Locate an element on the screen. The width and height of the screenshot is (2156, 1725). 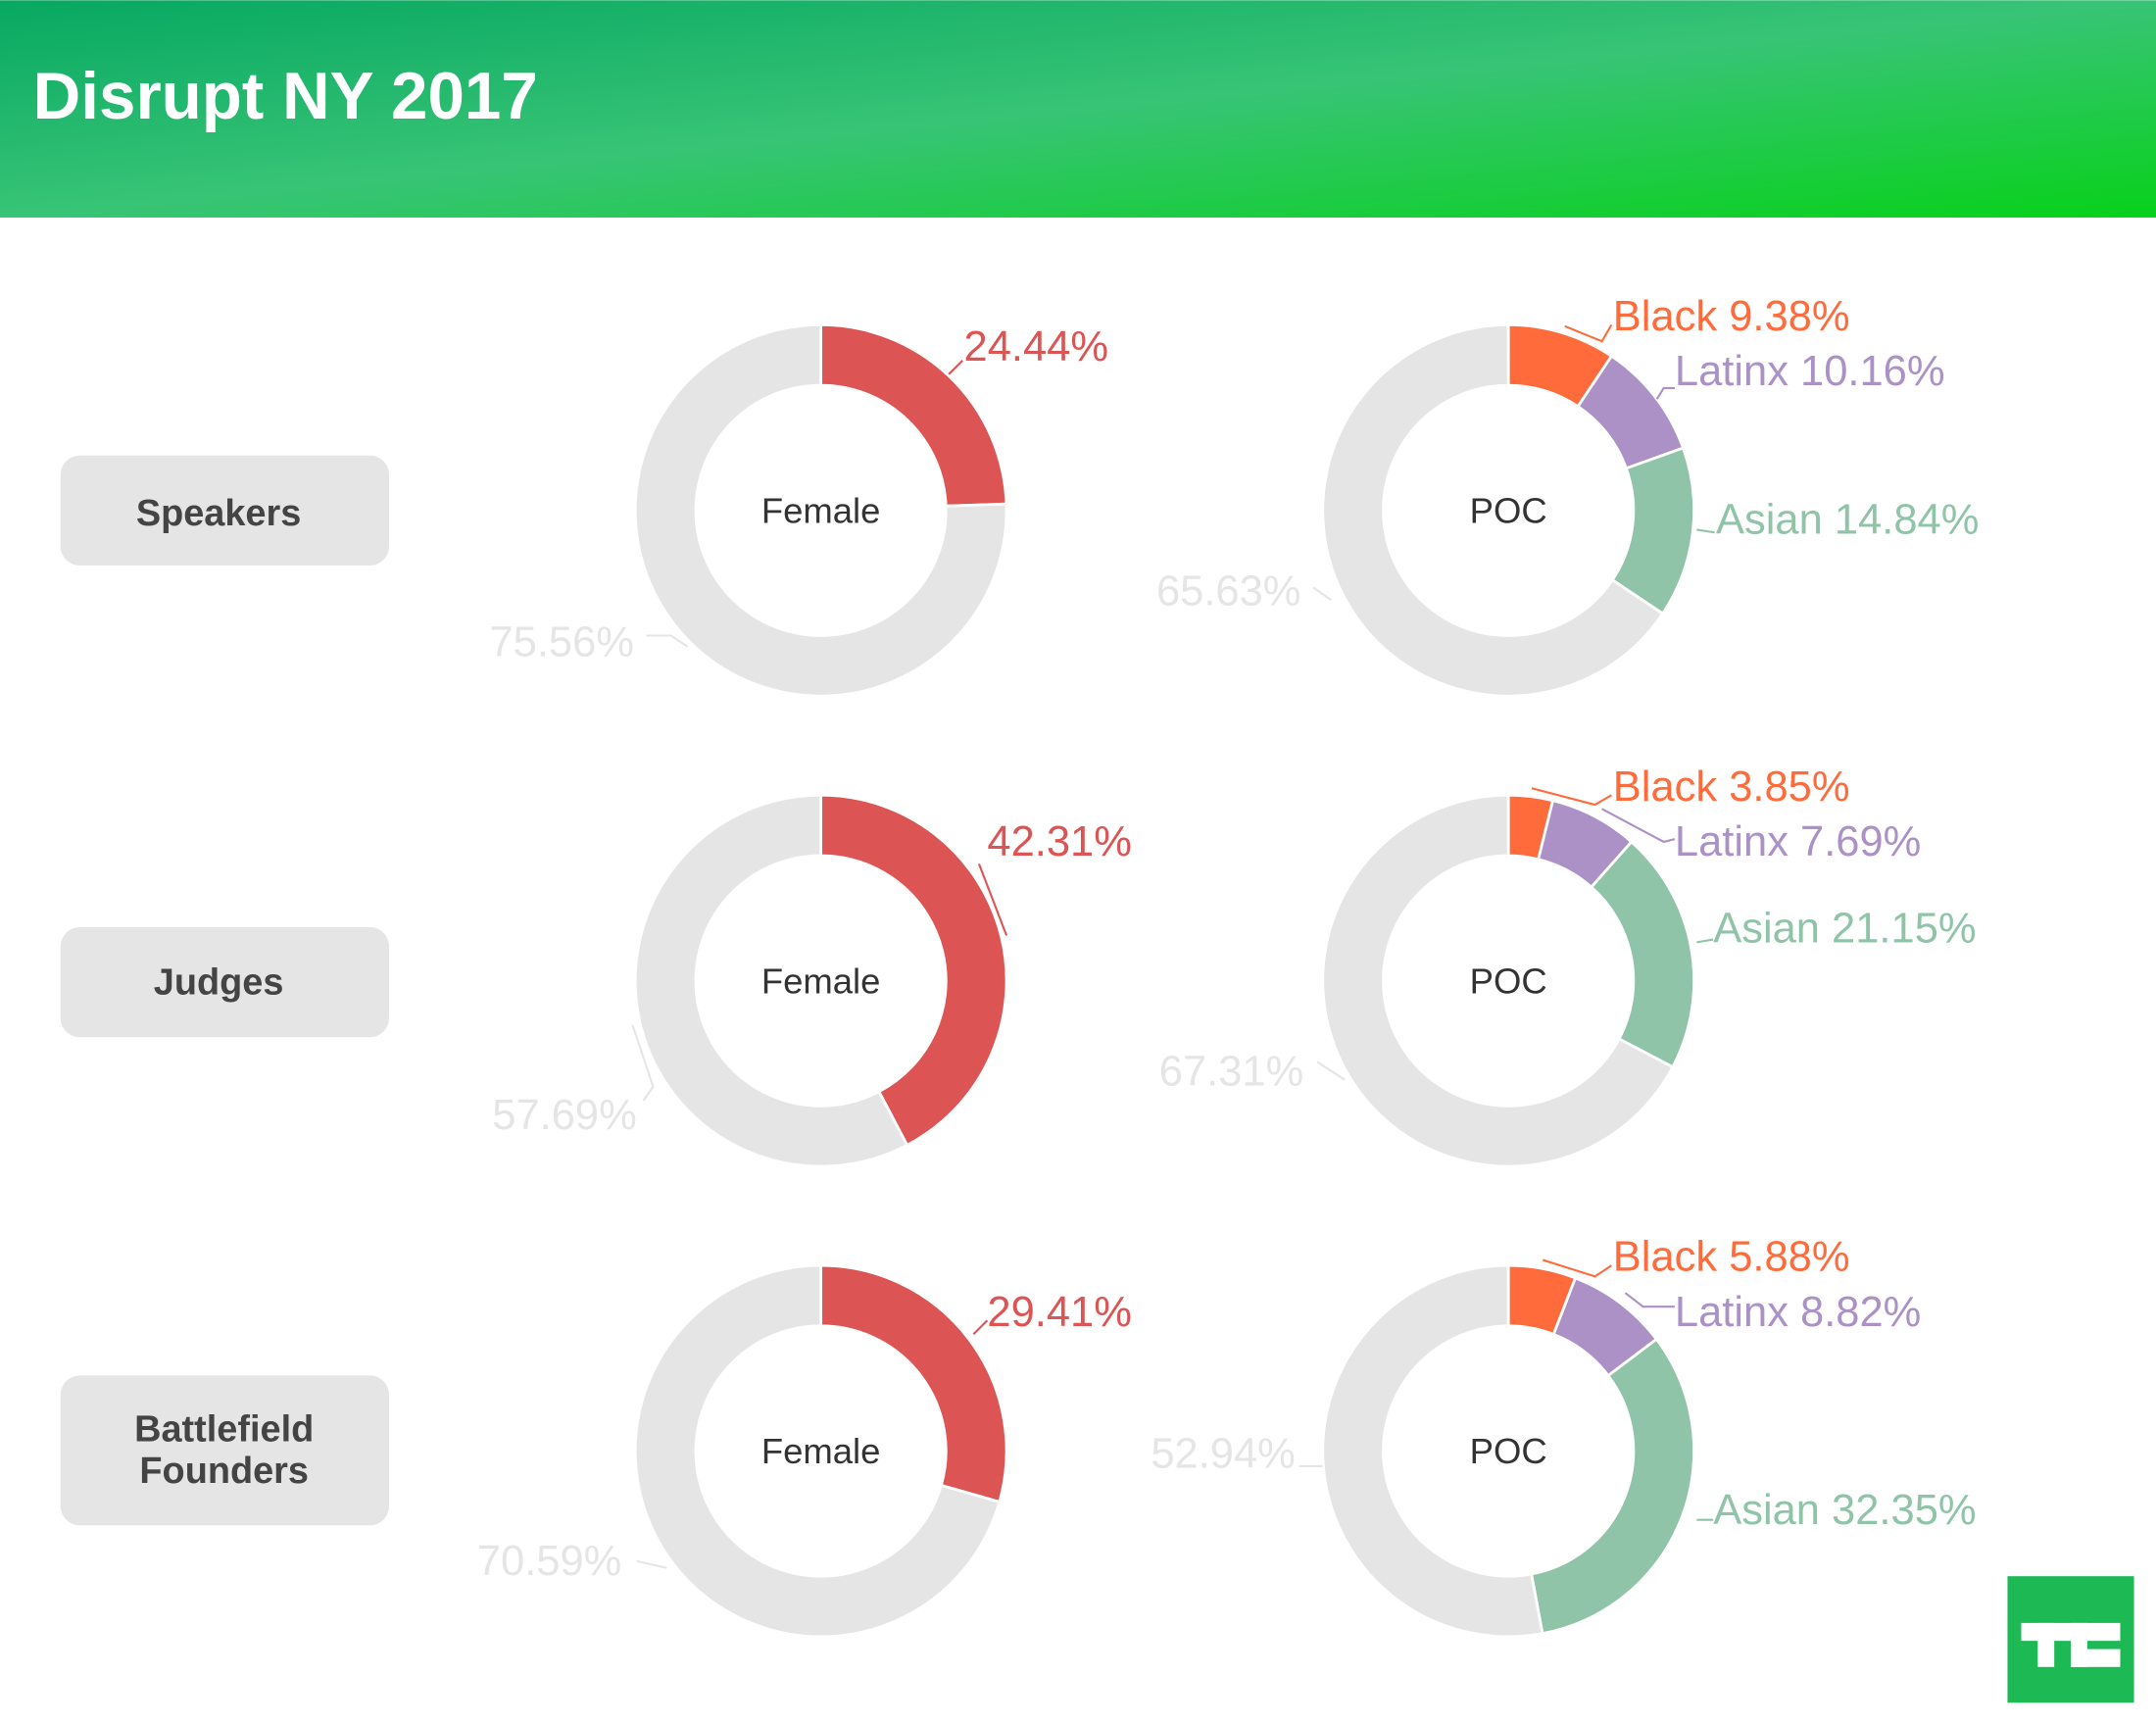
row-label-battlefield-founders: Battlefield Founders is located at coordinates (225, 1450).